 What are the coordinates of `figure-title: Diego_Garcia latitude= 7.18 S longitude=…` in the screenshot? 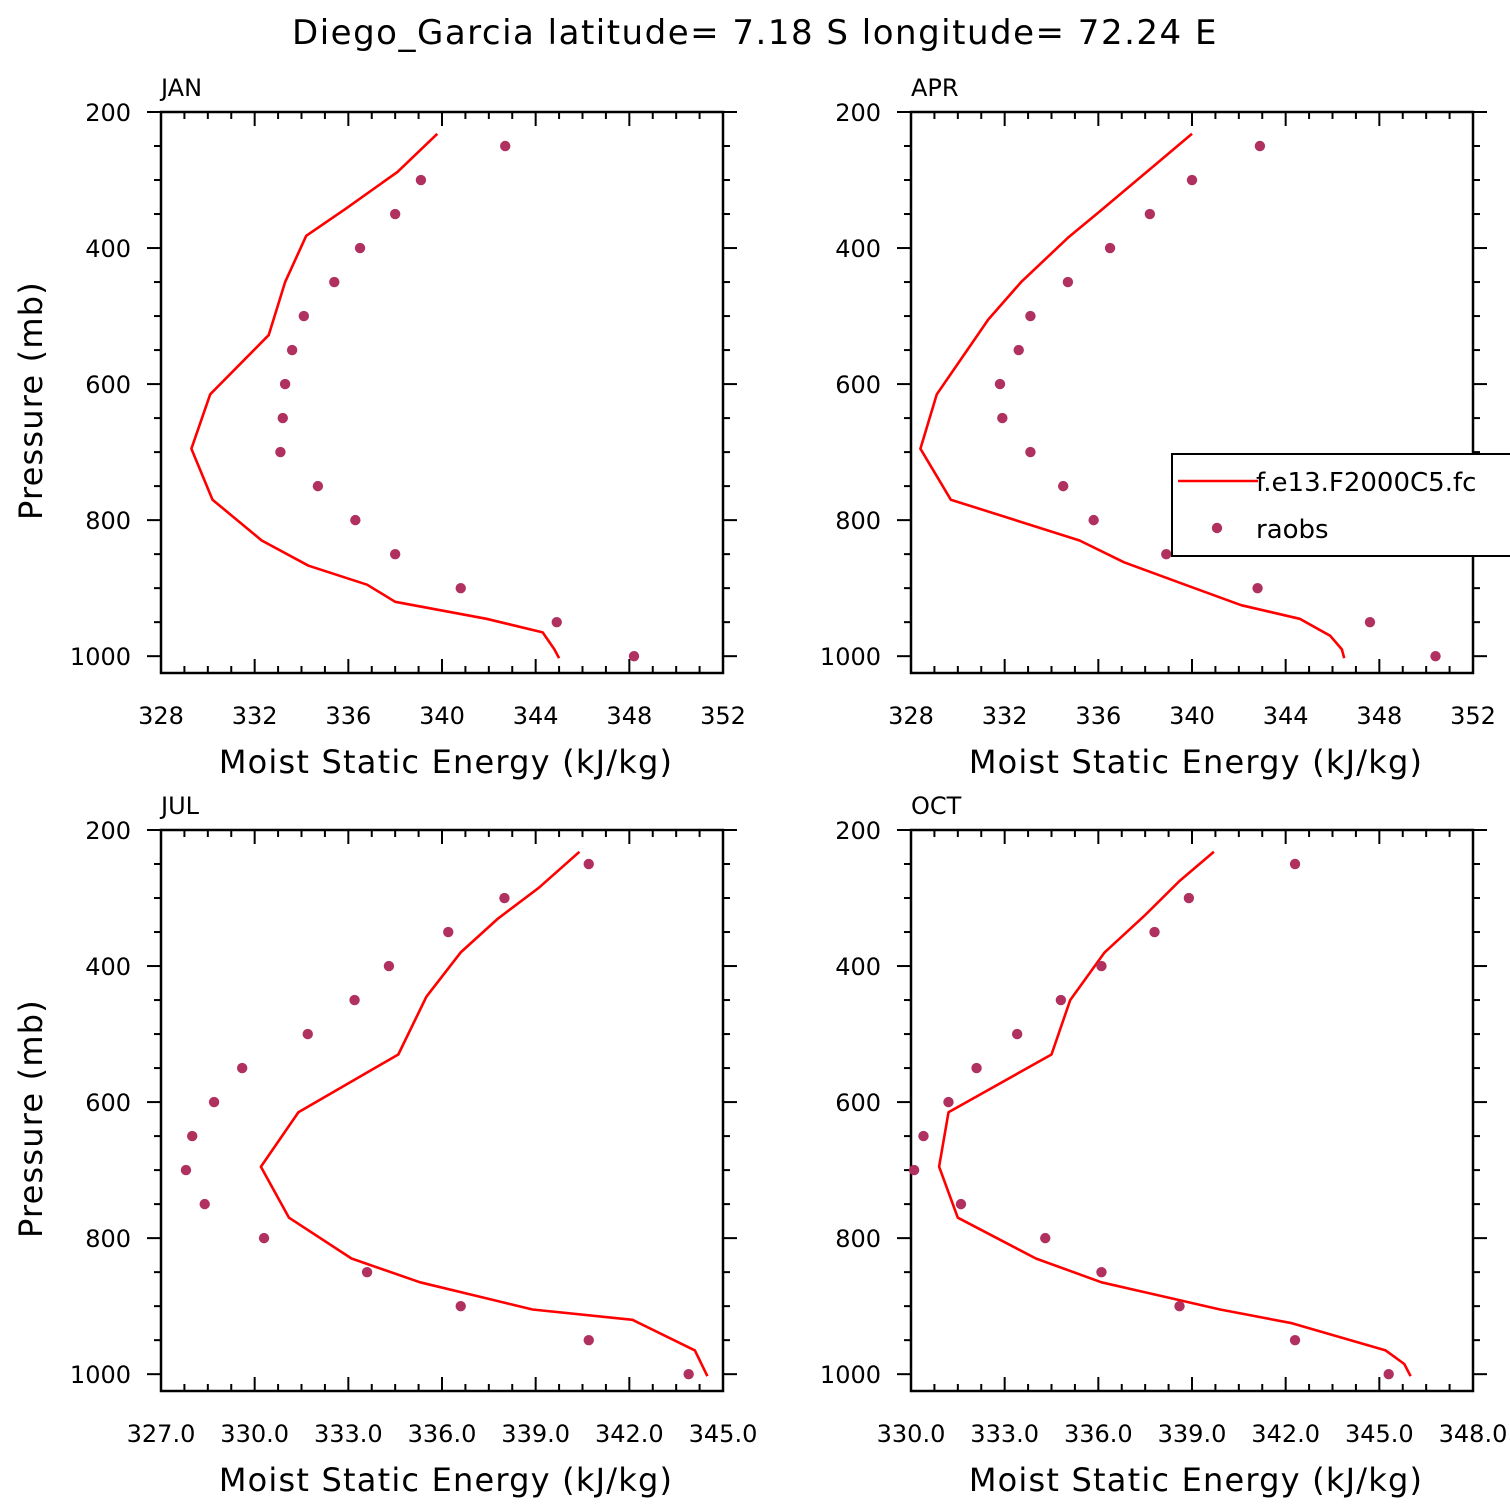 It's located at (755, 33).